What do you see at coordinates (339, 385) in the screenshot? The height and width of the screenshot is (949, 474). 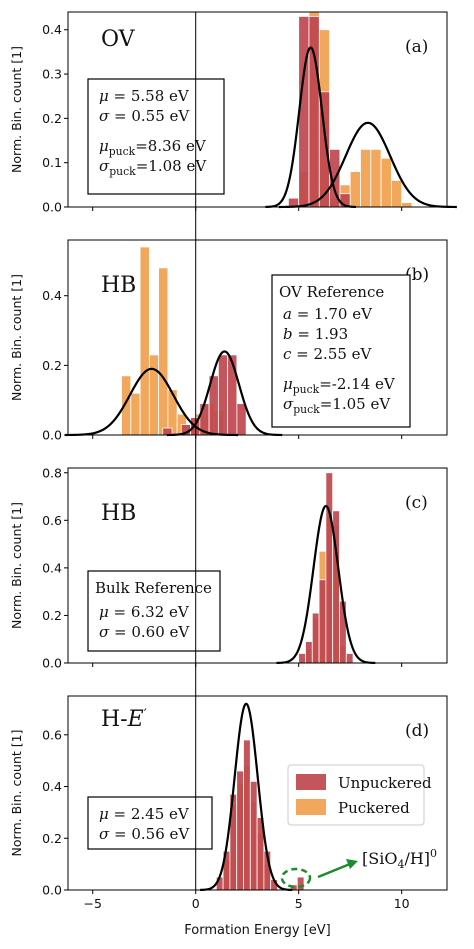 I see `stats-line: μpuck=-2.14 eV` at bounding box center [339, 385].